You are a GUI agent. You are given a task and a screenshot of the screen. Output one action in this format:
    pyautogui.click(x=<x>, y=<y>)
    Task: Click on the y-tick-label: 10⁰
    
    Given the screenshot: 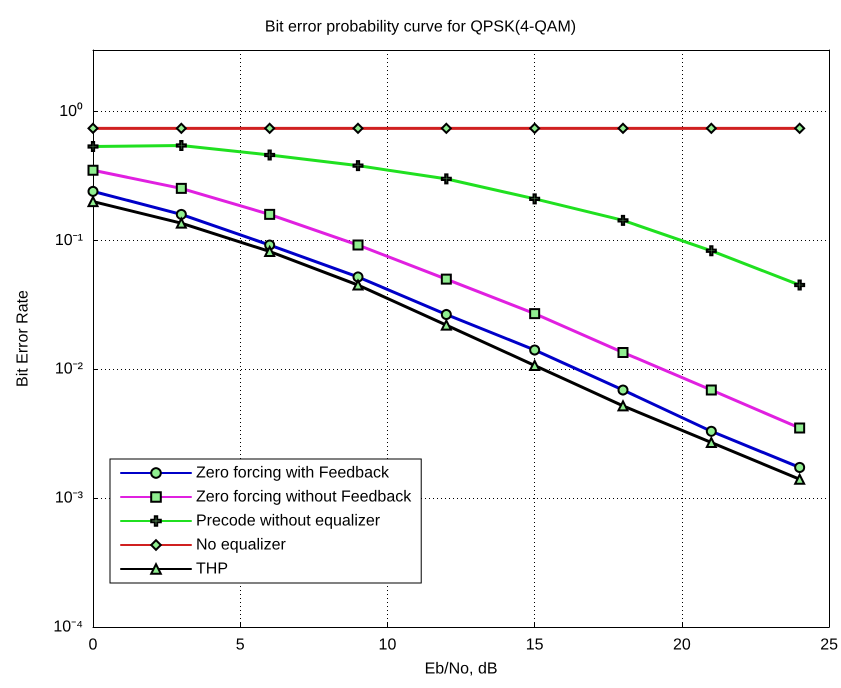 What is the action you would take?
    pyautogui.click(x=71, y=111)
    